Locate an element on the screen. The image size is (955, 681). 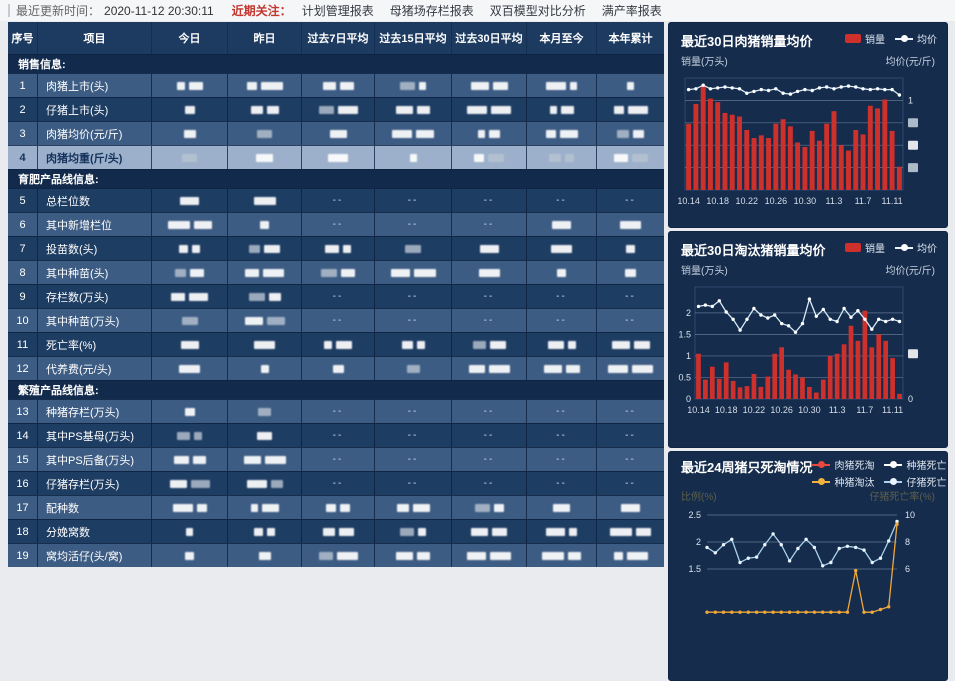
row-index: 16 is located at coordinates (23, 483).